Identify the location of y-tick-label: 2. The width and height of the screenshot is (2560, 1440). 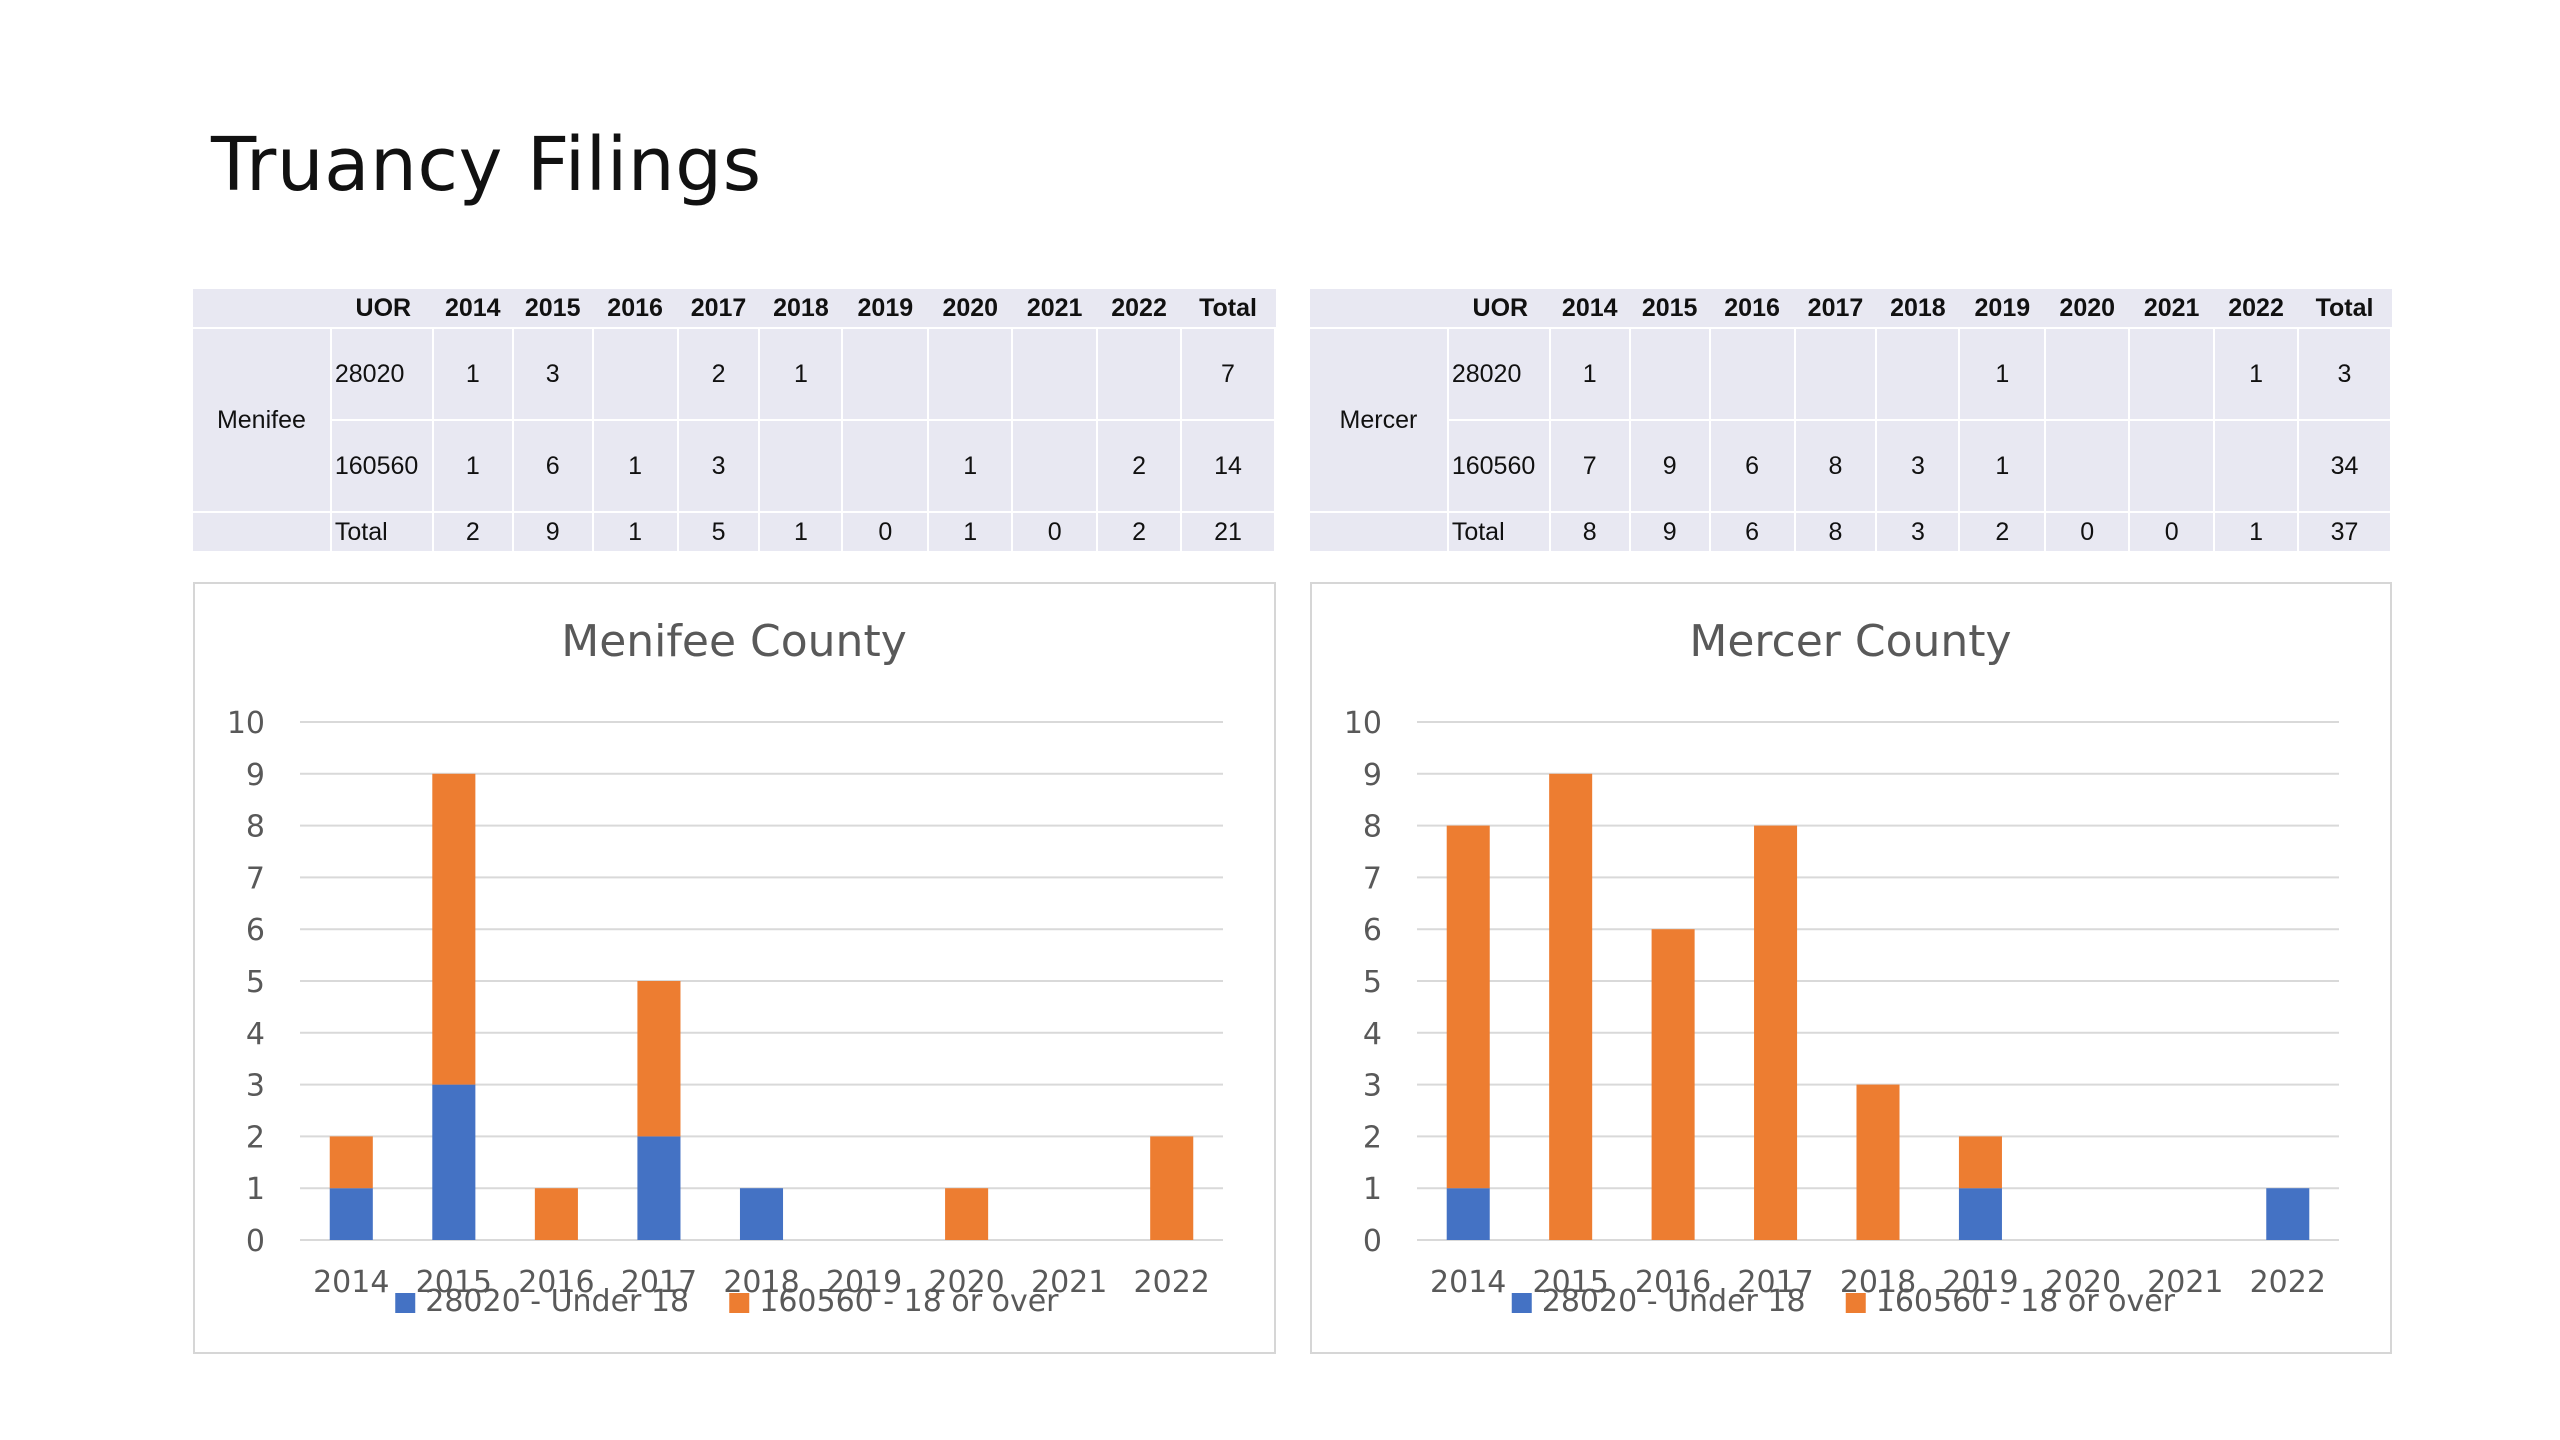
(255, 1137).